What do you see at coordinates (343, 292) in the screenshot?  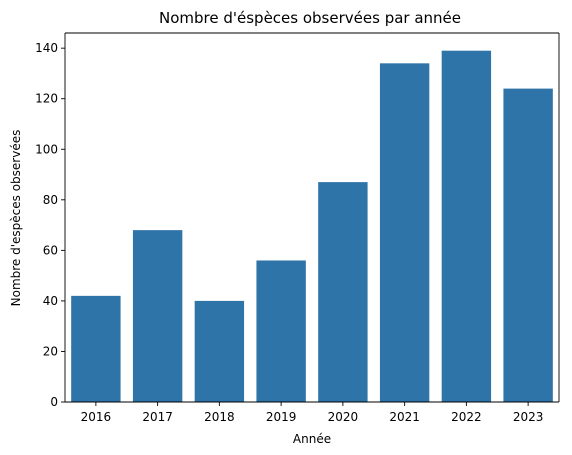 I see `bar-2020` at bounding box center [343, 292].